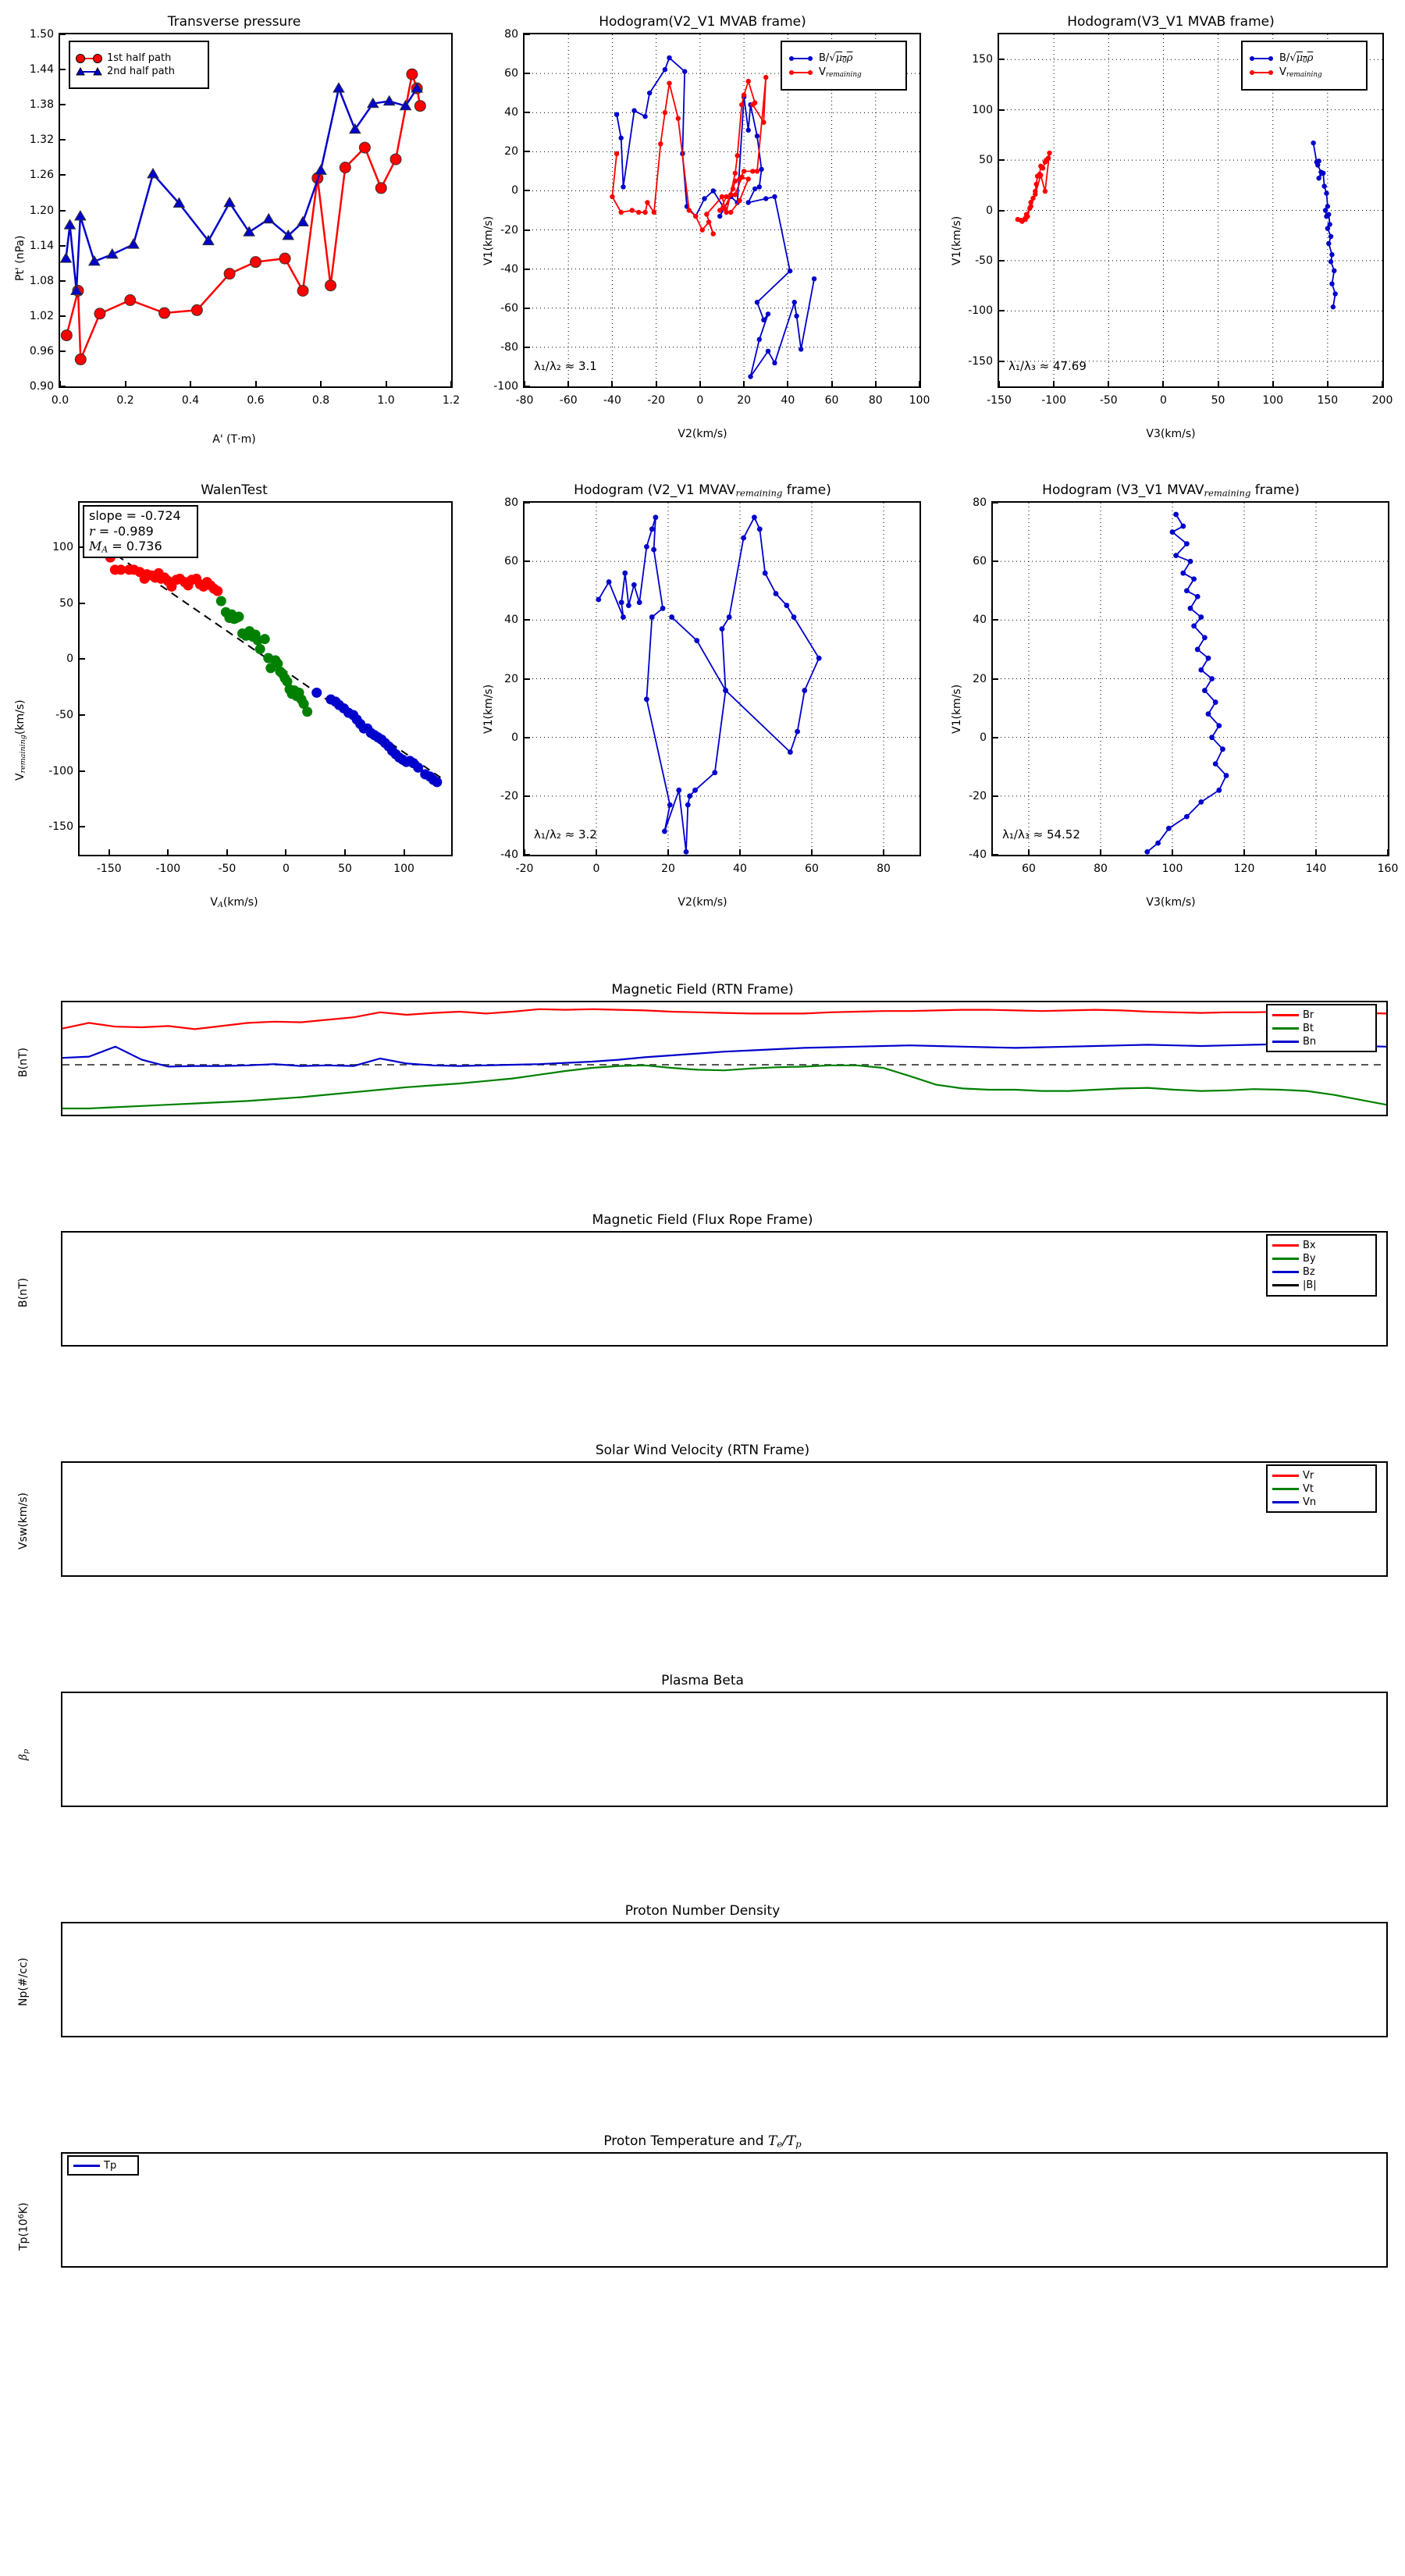 The height and width of the screenshot is (2576, 1405). What do you see at coordinates (703, 1680) in the screenshot?
I see `beta-title: Plasma Beta` at bounding box center [703, 1680].